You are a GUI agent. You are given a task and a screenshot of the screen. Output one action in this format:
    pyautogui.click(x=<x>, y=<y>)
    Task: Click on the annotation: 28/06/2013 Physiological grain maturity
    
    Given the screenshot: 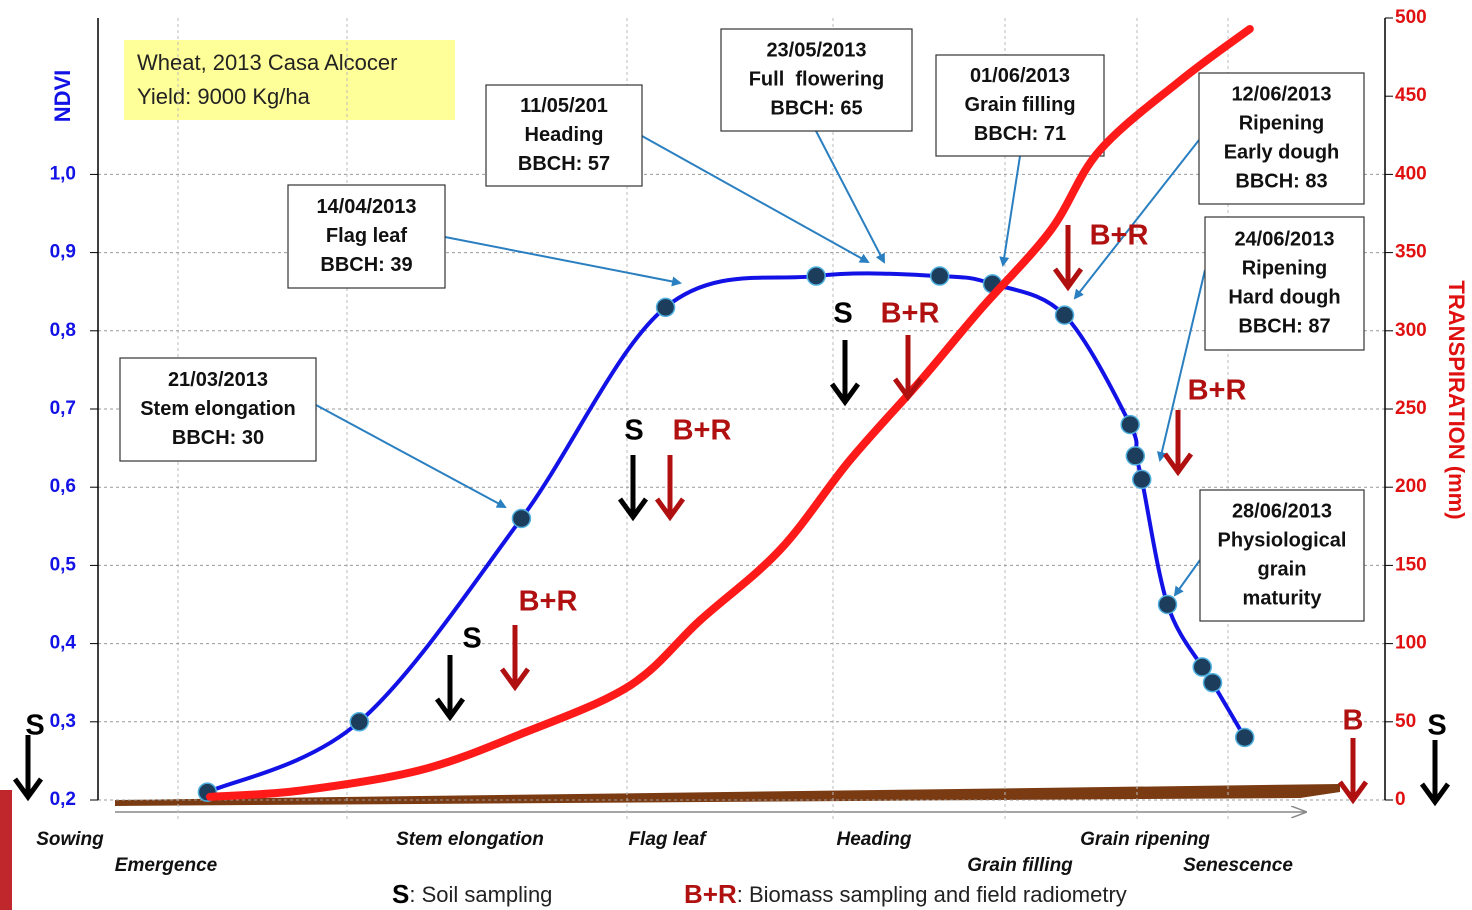 What is the action you would take?
    pyautogui.click(x=1282, y=555)
    